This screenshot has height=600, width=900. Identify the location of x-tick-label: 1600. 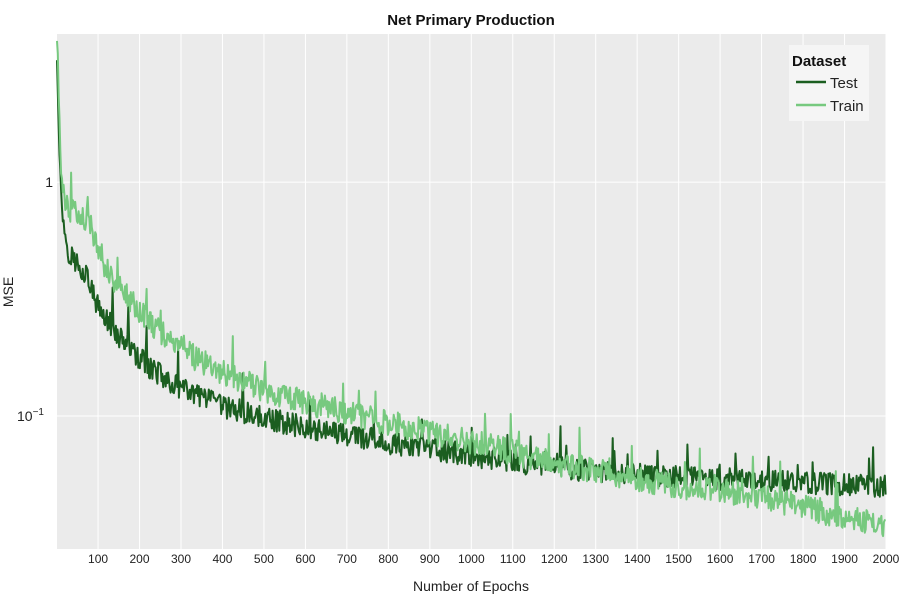
(720, 559).